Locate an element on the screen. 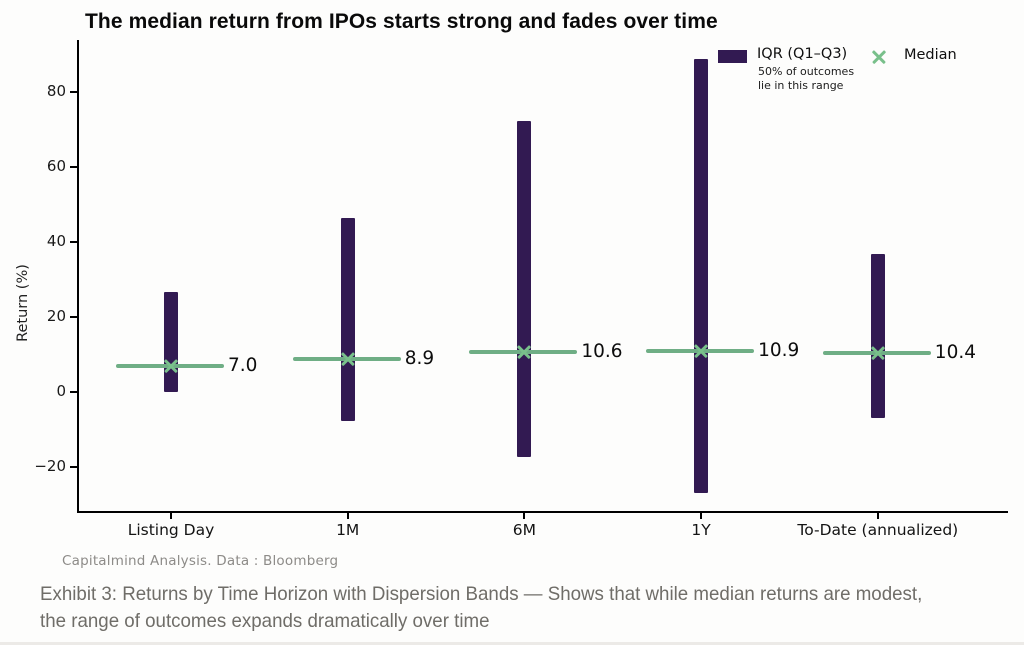 Image resolution: width=1024 pixels, height=645 pixels. x-category-label: To-Date (annualized) is located at coordinates (878, 530).